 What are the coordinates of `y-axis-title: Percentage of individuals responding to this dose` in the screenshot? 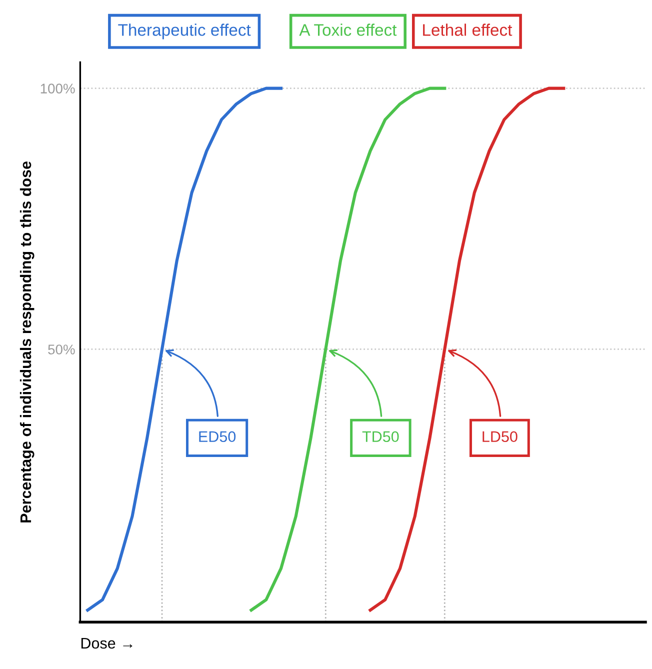 It's located at (27, 341).